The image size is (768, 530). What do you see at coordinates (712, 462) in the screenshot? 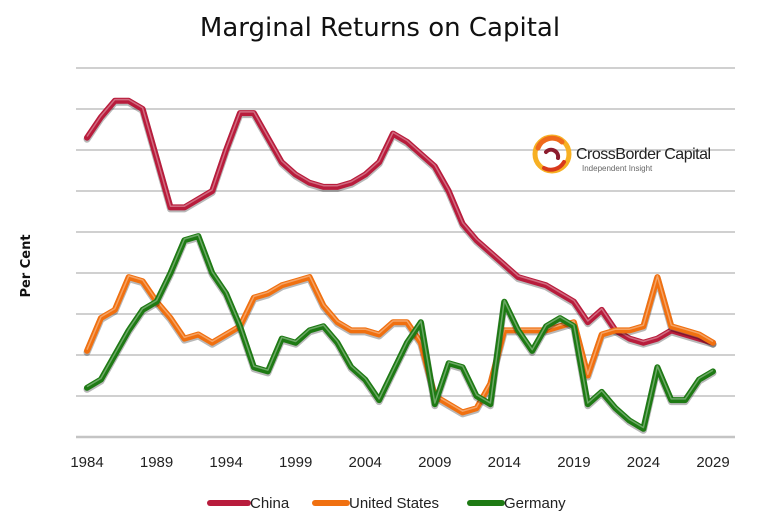
I see `x-tick-label: 2029` at bounding box center [712, 462].